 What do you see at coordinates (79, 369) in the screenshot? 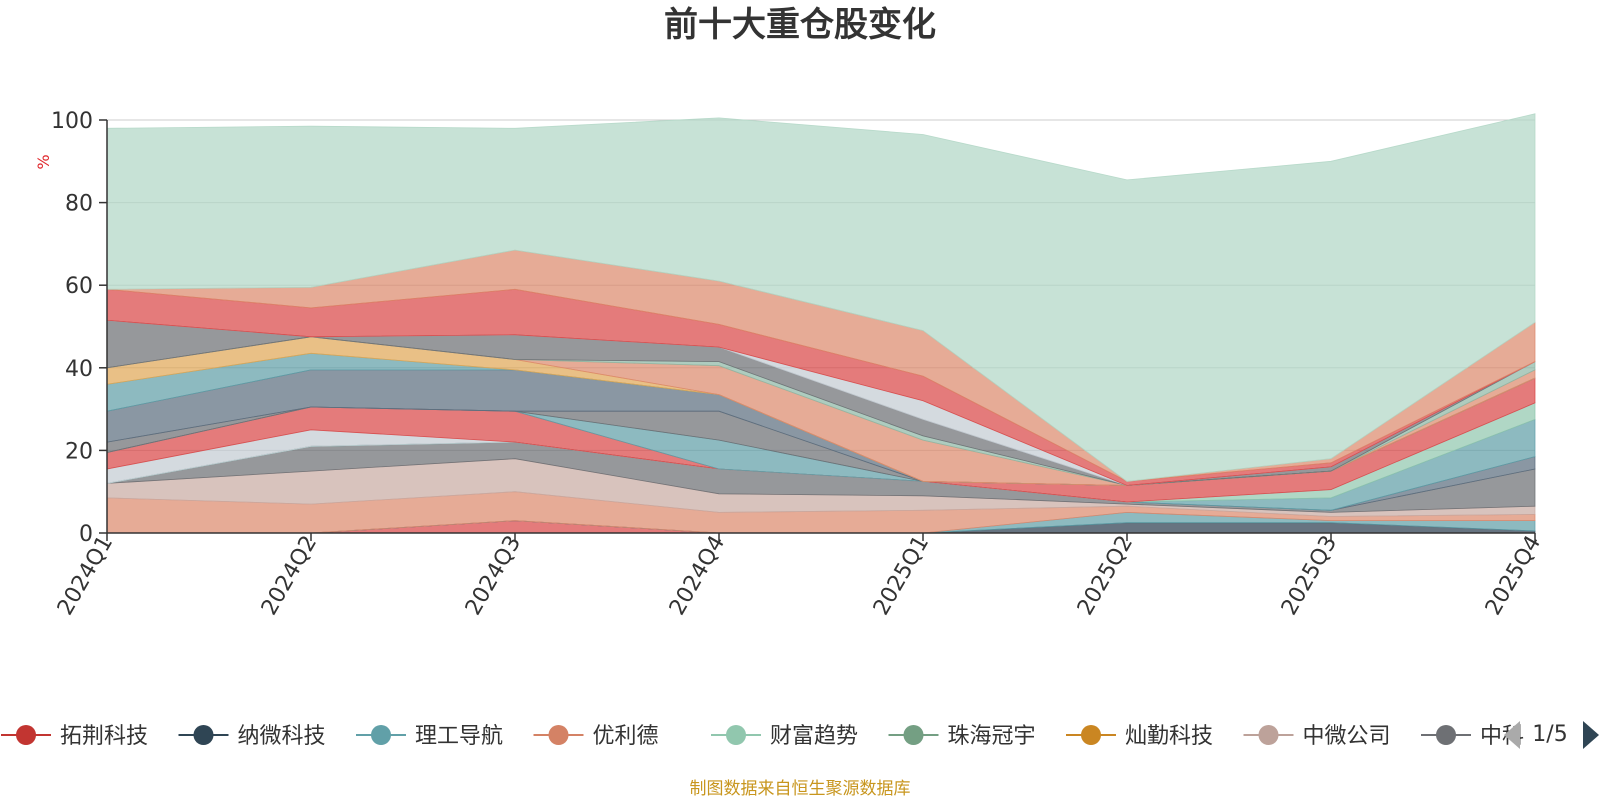
I see `y-tick-label-2: 40` at bounding box center [79, 369].